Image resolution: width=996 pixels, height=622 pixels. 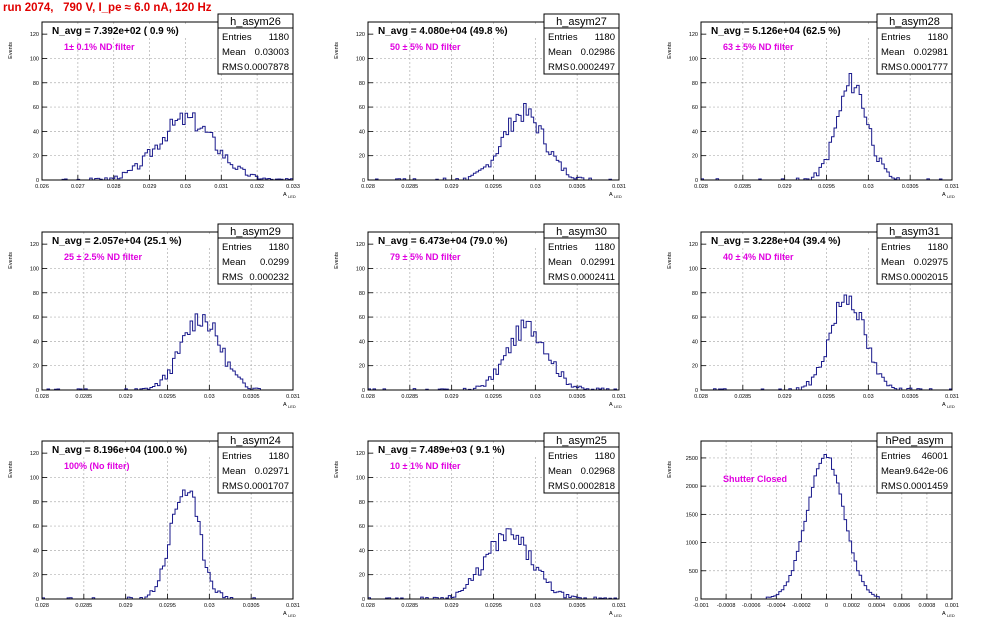 I want to click on x-tick-label: 0.0305, so click(x=577, y=397).